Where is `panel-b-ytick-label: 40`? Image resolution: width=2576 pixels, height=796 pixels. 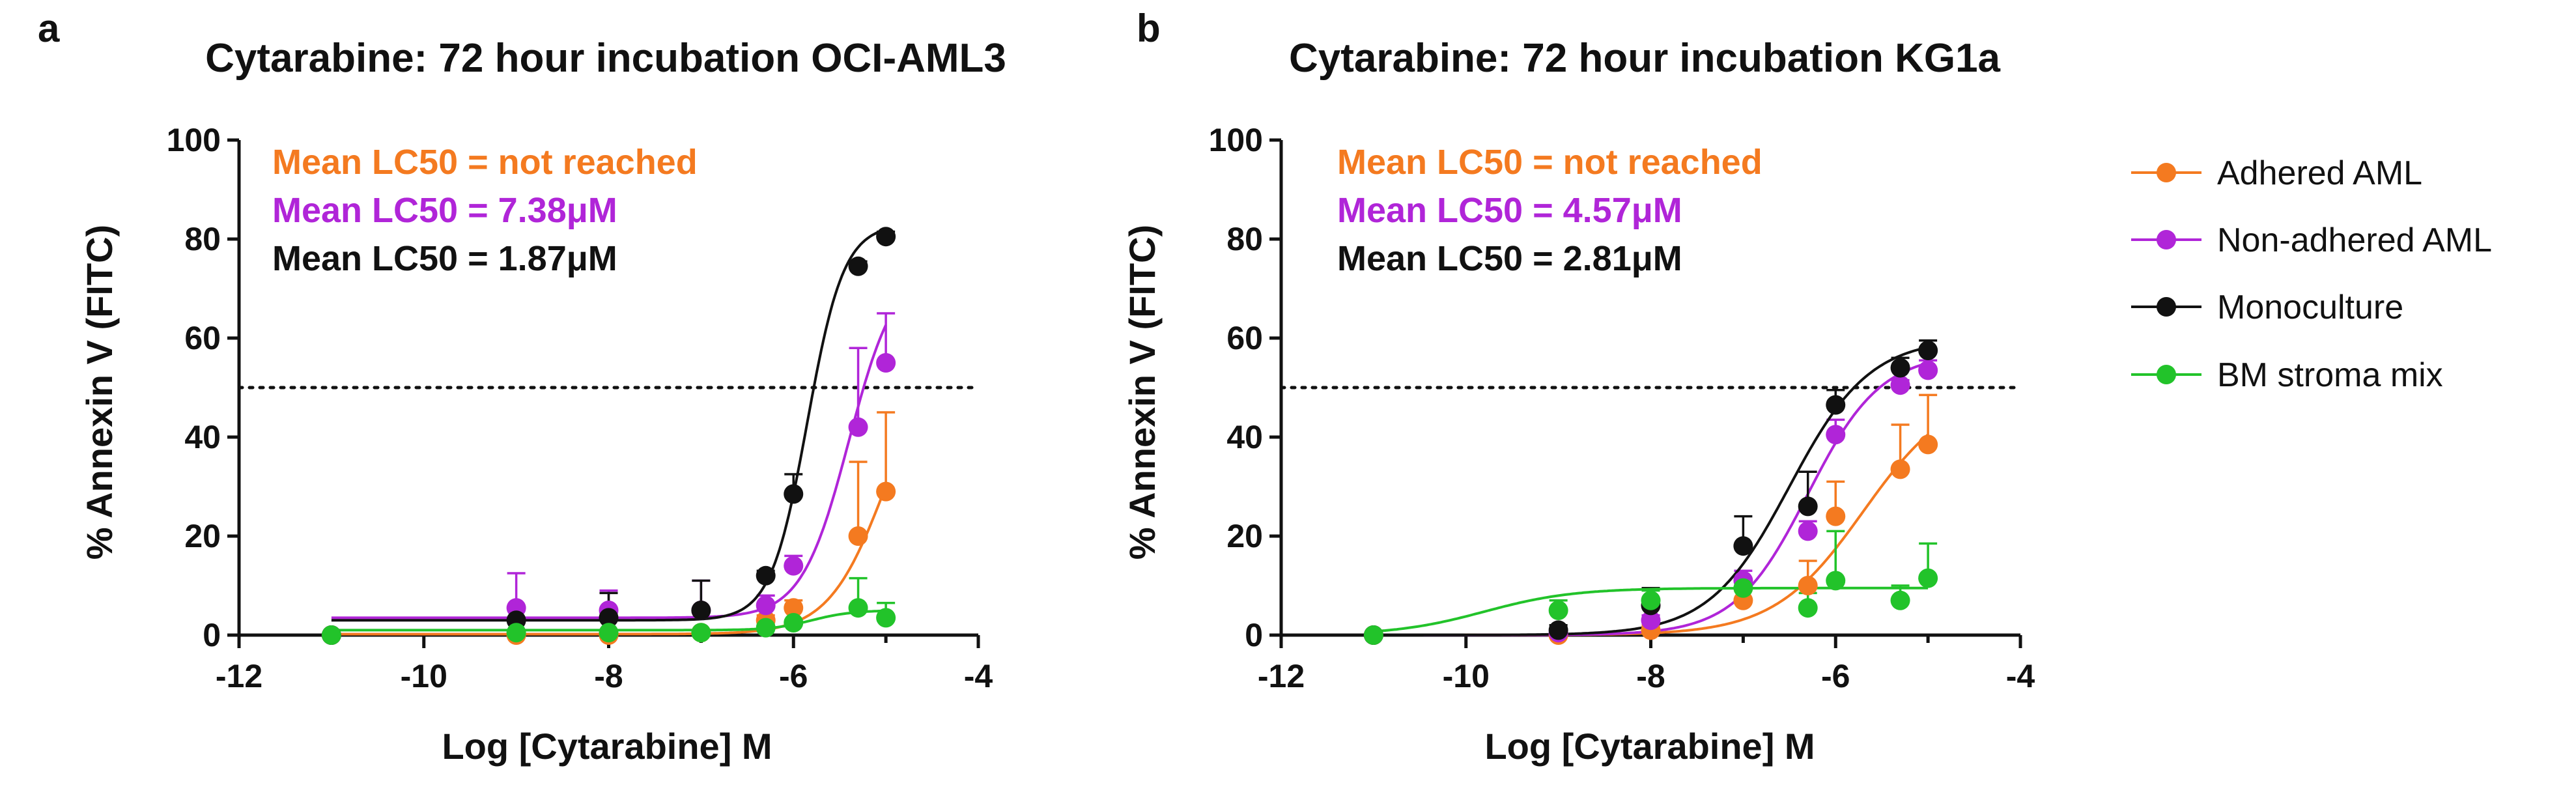 panel-b-ytick-label: 40 is located at coordinates (1244, 437).